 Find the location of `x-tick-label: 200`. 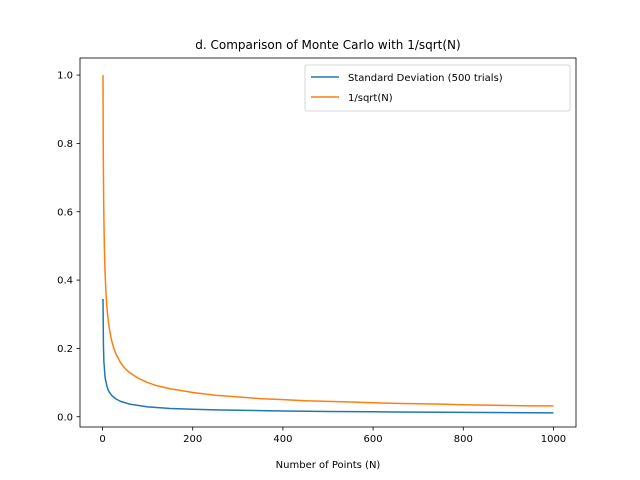

x-tick-label: 200 is located at coordinates (192, 439).